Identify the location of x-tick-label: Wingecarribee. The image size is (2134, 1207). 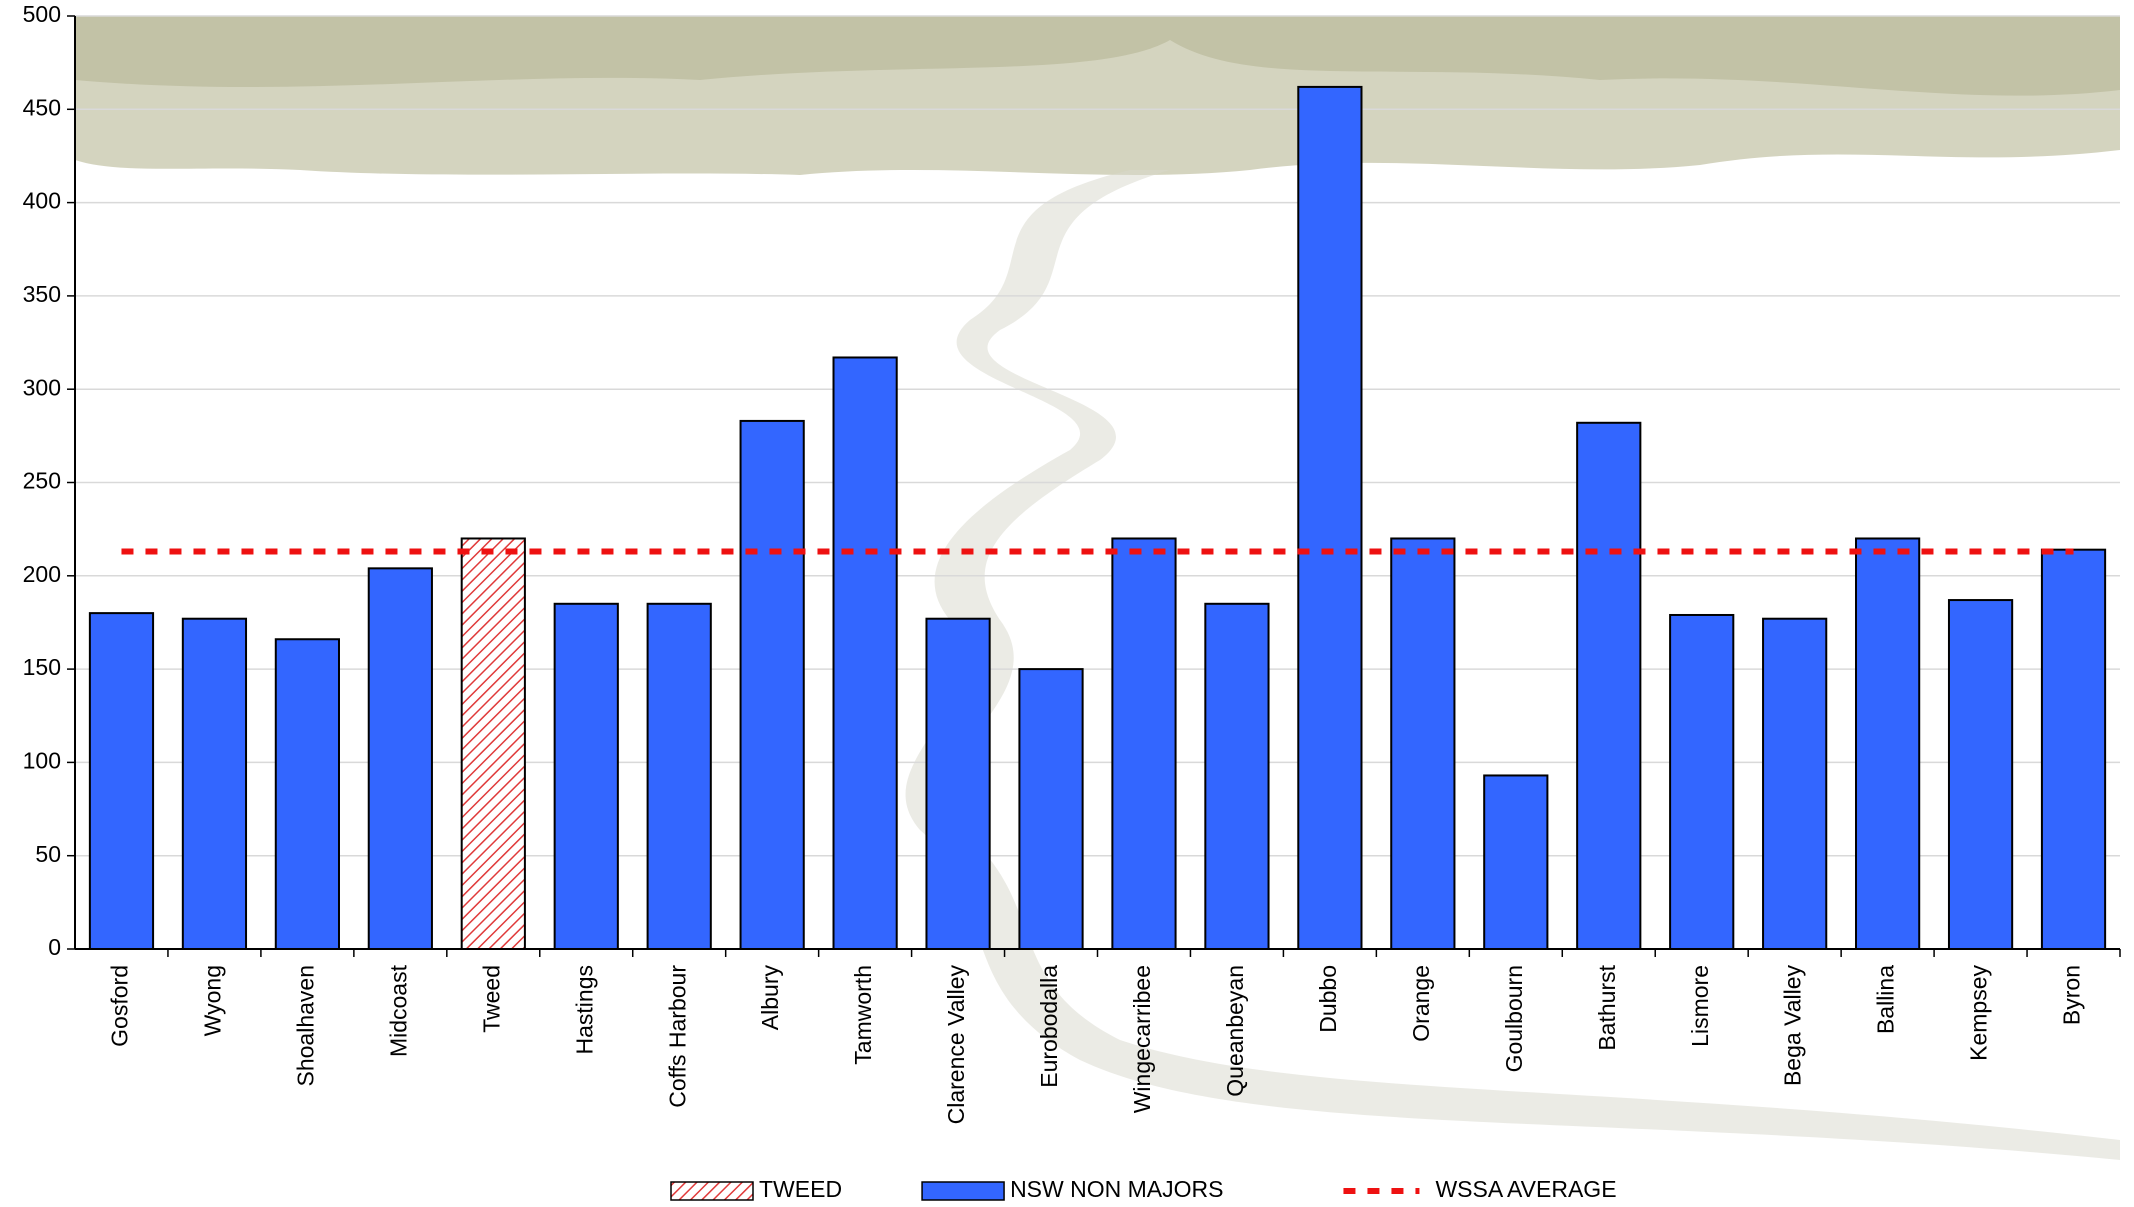
(1142, 1039).